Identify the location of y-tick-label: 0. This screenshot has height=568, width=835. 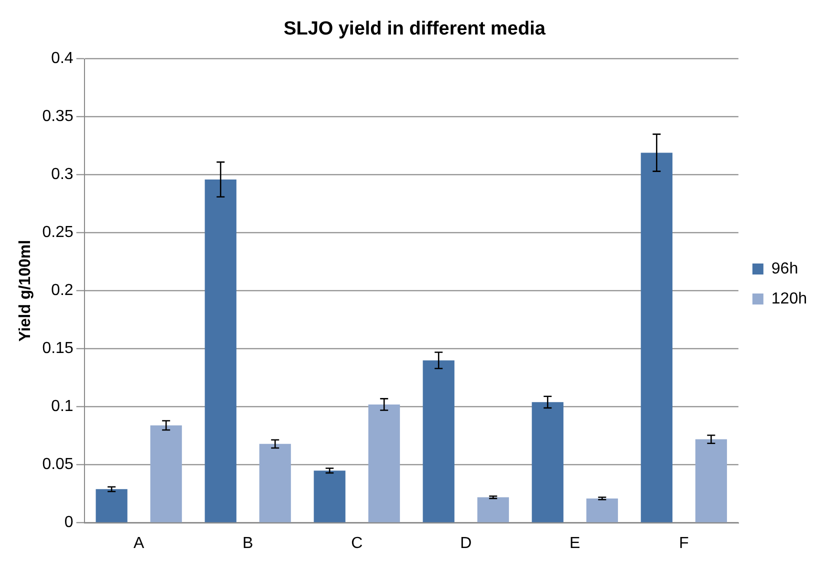
(69, 523).